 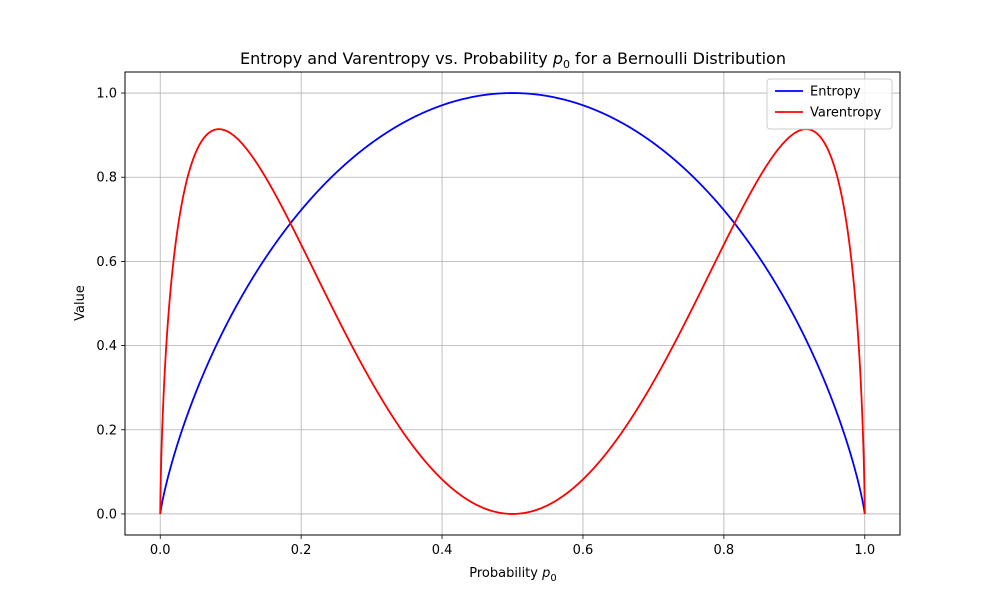 What do you see at coordinates (106, 430) in the screenshot?
I see `y-tick-label: 0.2` at bounding box center [106, 430].